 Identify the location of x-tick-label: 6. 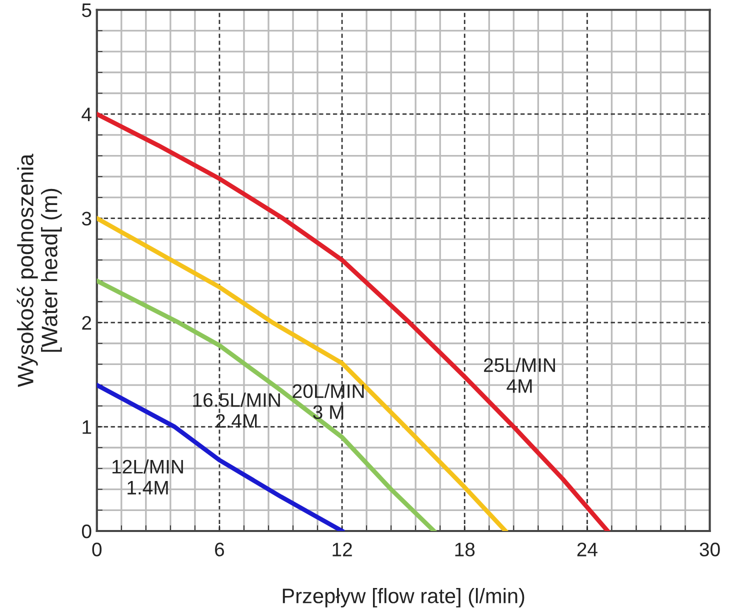
(219, 549).